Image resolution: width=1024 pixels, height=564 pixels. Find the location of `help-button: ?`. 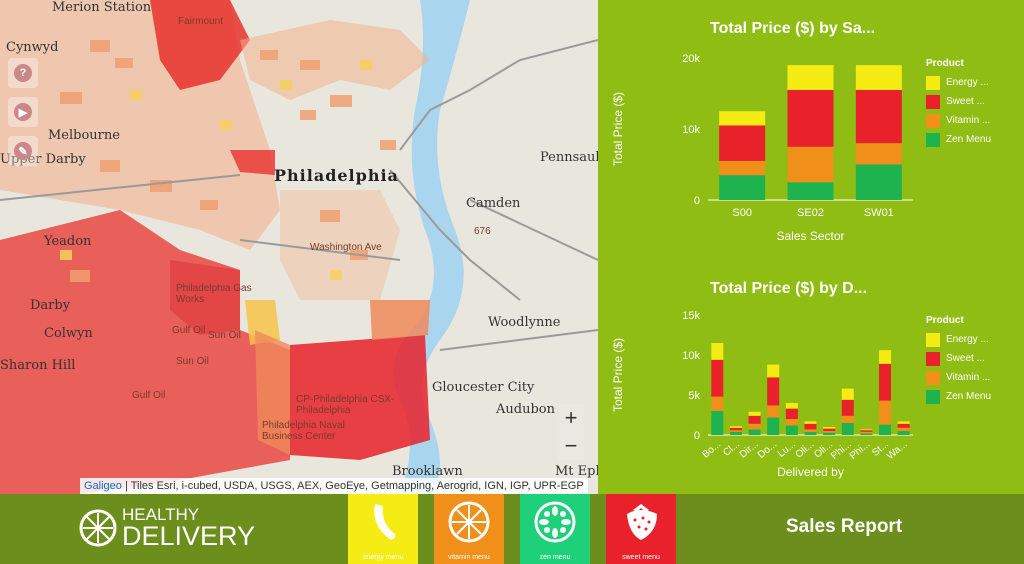

help-button: ? is located at coordinates (23, 73).